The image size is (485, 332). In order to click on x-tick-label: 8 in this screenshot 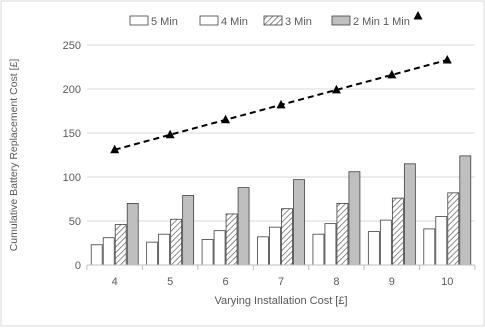, I will do `click(336, 282)`.